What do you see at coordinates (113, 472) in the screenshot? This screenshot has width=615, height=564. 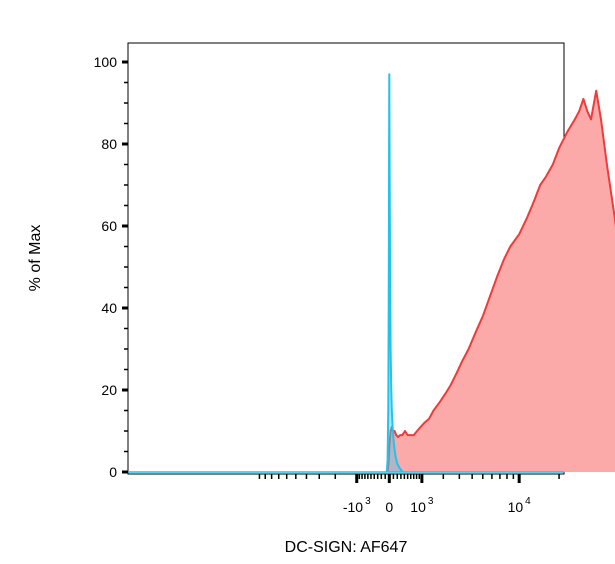 I see `y-tick-label: 0` at bounding box center [113, 472].